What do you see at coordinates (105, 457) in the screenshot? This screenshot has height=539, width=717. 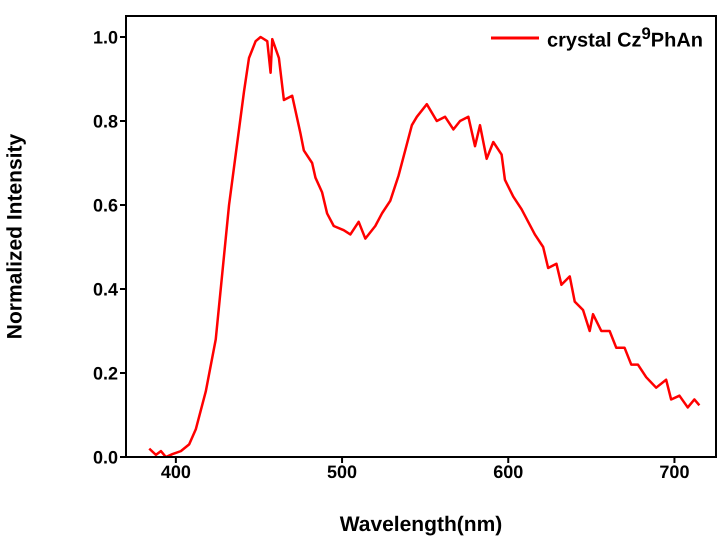 I see `y-tick-label: 0.0` at bounding box center [105, 457].